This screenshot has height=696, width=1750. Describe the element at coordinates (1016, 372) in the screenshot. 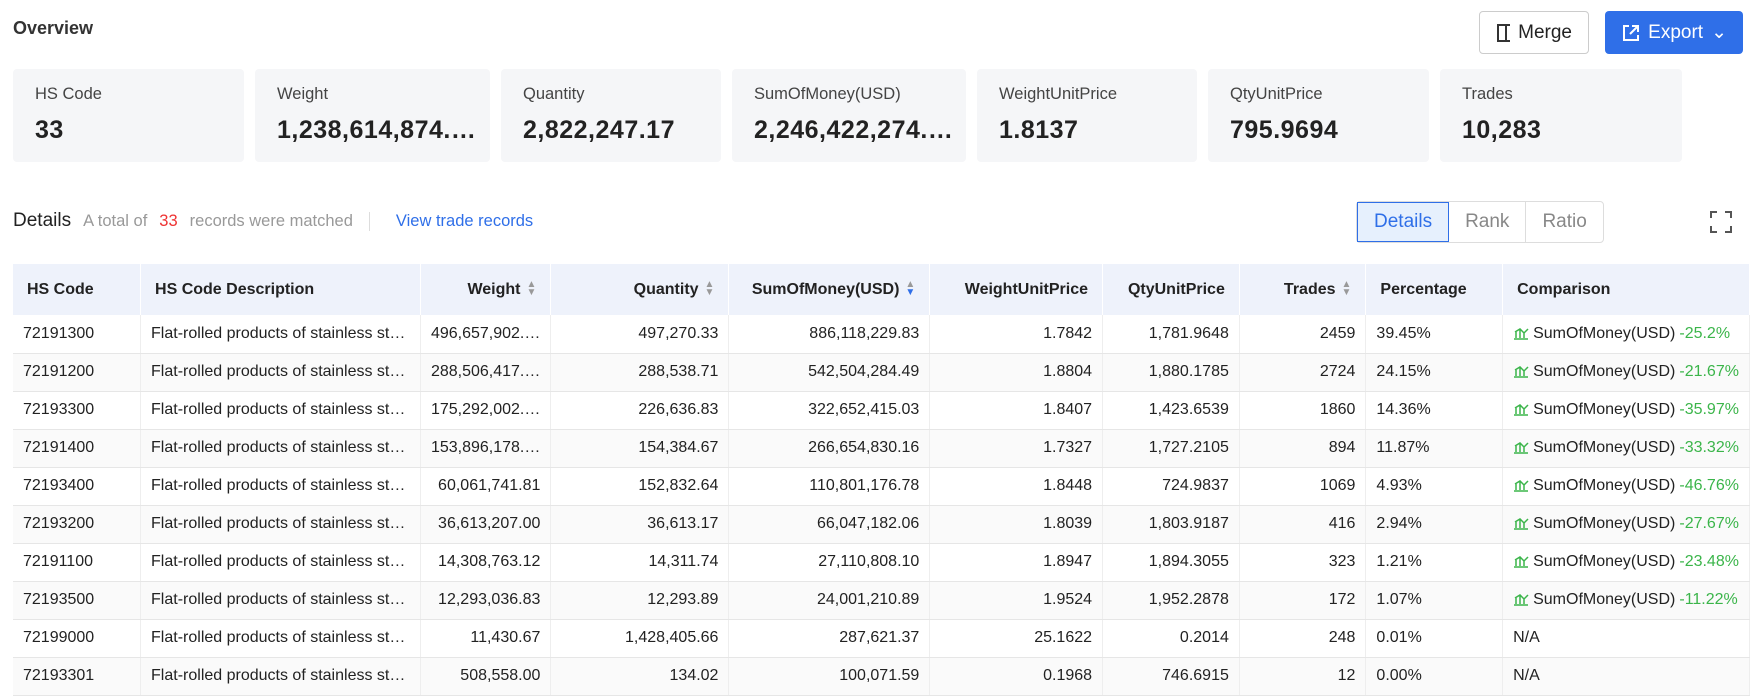

I see `table-cell: 1.8804` at that location.